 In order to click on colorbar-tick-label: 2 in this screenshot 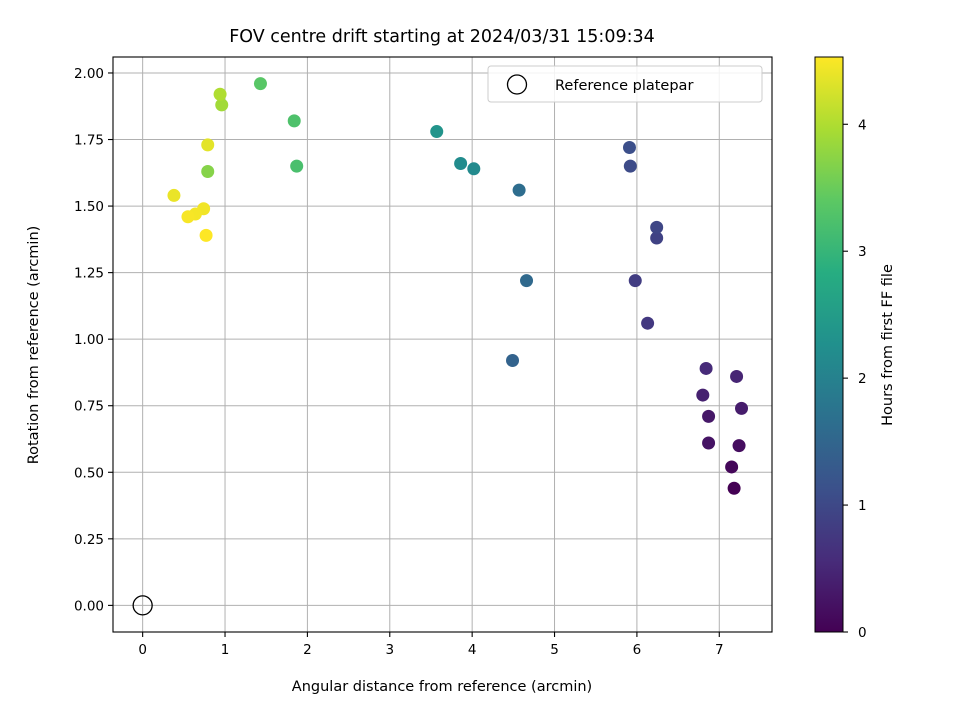, I will do `click(862, 379)`.